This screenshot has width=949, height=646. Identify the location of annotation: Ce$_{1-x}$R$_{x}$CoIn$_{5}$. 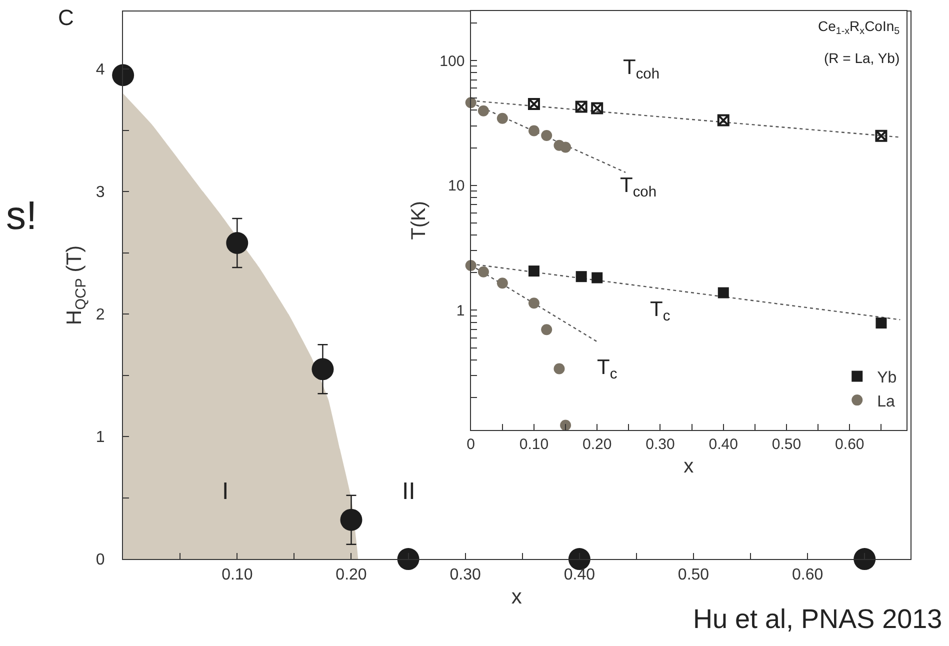
(859, 27).